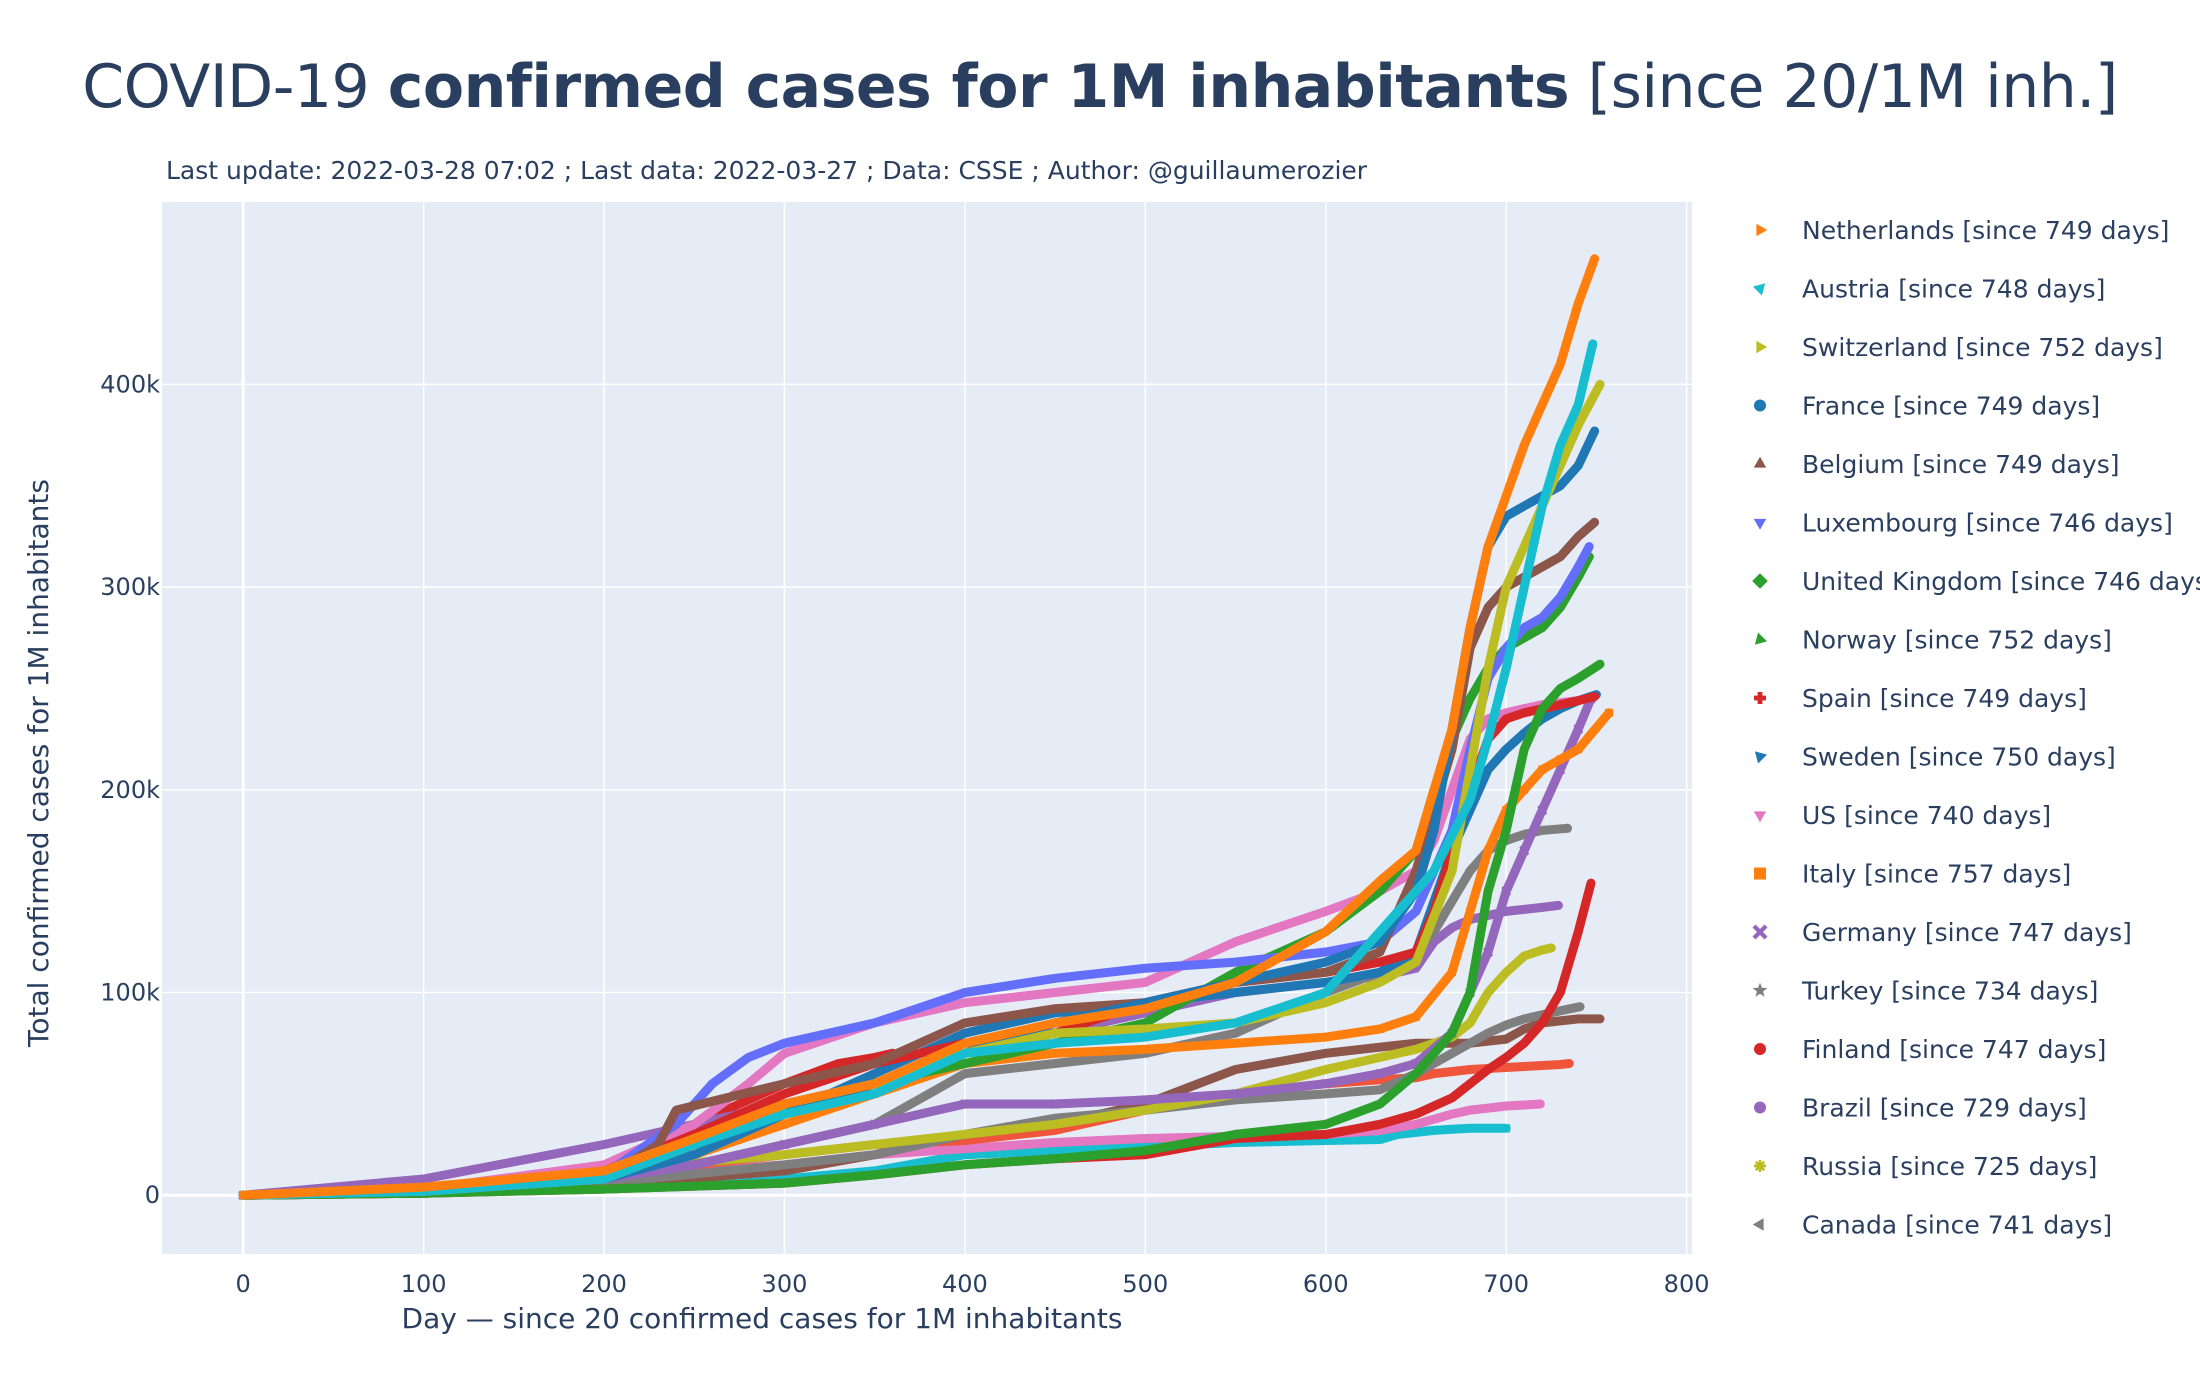 This screenshot has height=1400, width=2200. I want to click on legend-item-brazil: Brazil [since 729 days], so click(1920, 1108).